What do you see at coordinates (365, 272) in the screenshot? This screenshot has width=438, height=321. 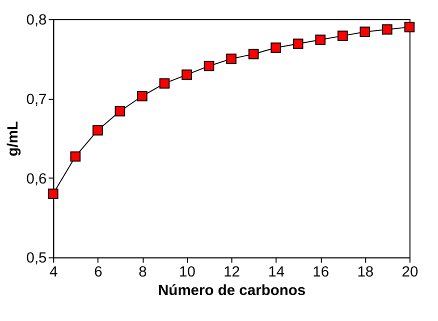 I see `x-tick-label: 18` at bounding box center [365, 272].